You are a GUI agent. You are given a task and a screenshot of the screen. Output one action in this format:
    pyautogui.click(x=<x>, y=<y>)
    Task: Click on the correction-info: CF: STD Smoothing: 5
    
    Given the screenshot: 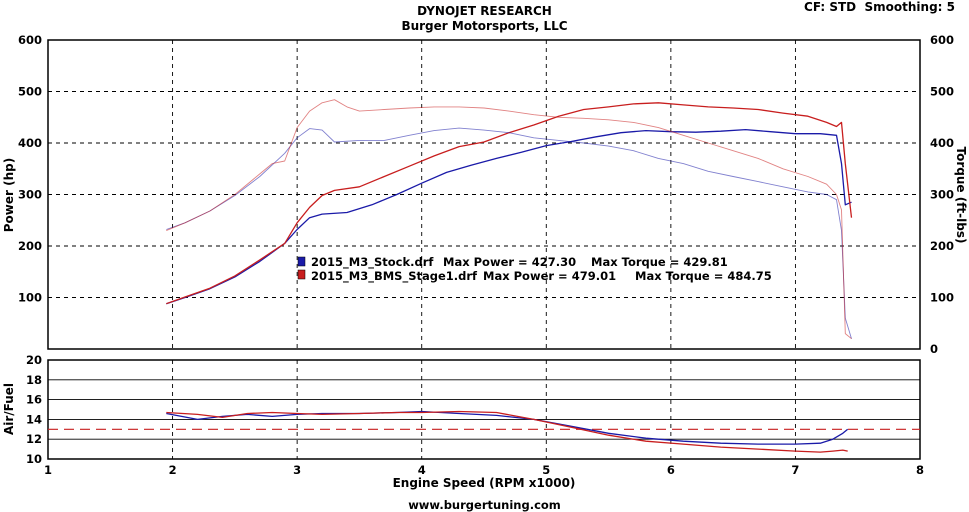 What is the action you would take?
    pyautogui.click(x=879, y=7)
    